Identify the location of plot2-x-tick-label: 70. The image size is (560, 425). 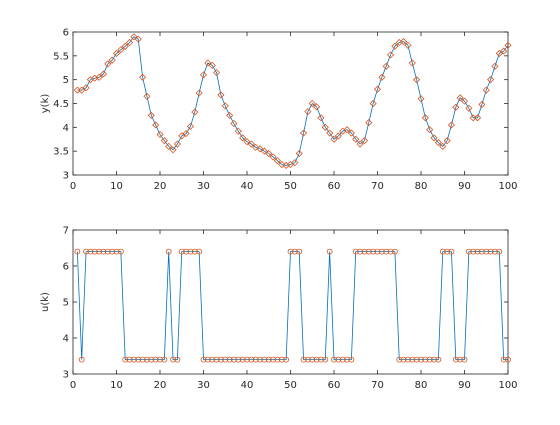
(377, 385).